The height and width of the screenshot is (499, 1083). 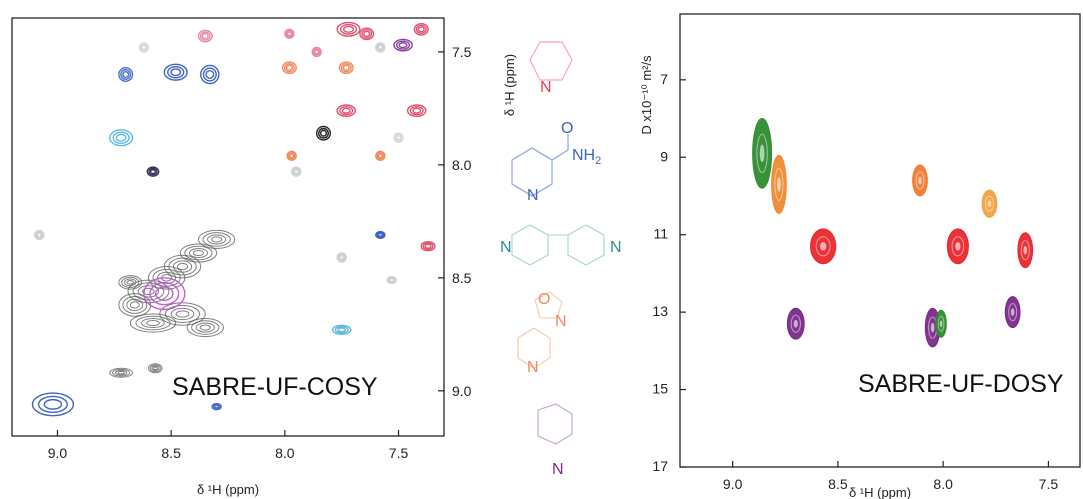 What do you see at coordinates (560, 155) in the screenshot?
I see `amide-bond` at bounding box center [560, 155].